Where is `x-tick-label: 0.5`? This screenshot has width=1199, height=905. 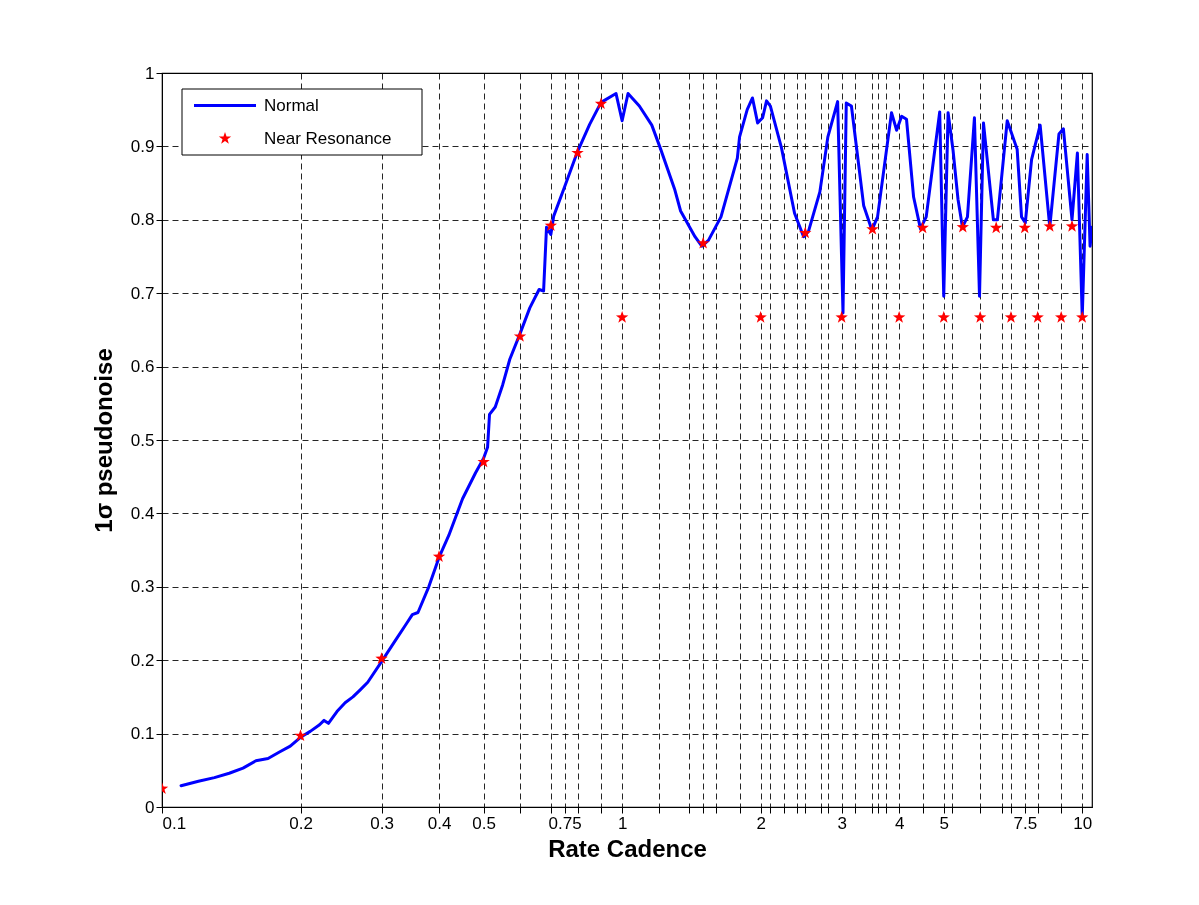
x-tick-label: 0.5 is located at coordinates (484, 823).